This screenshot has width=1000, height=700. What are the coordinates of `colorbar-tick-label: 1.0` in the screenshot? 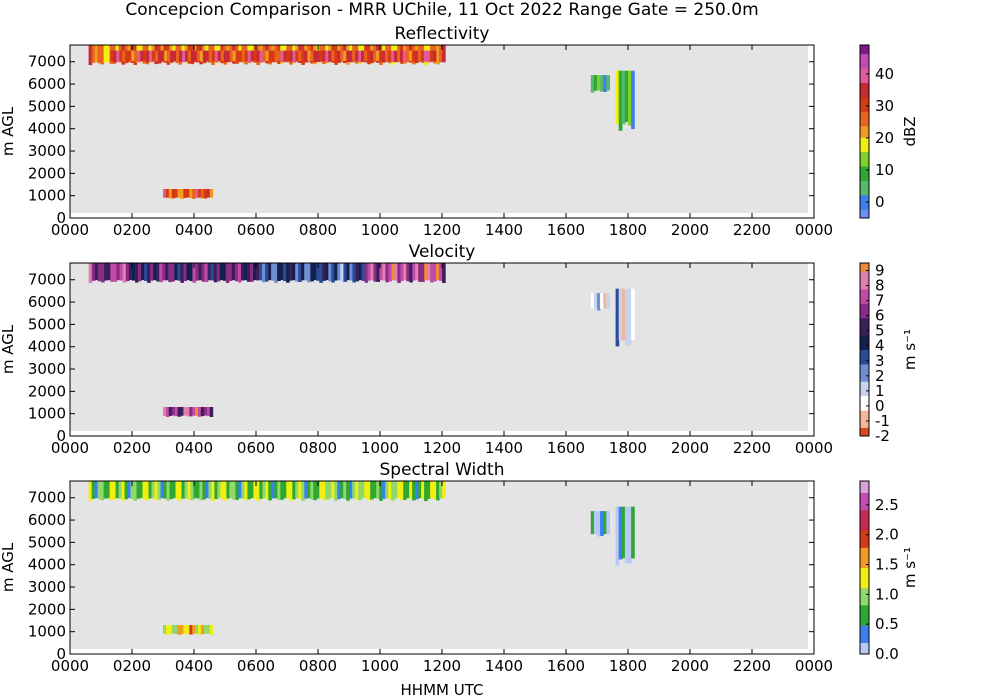 It's located at (887, 594).